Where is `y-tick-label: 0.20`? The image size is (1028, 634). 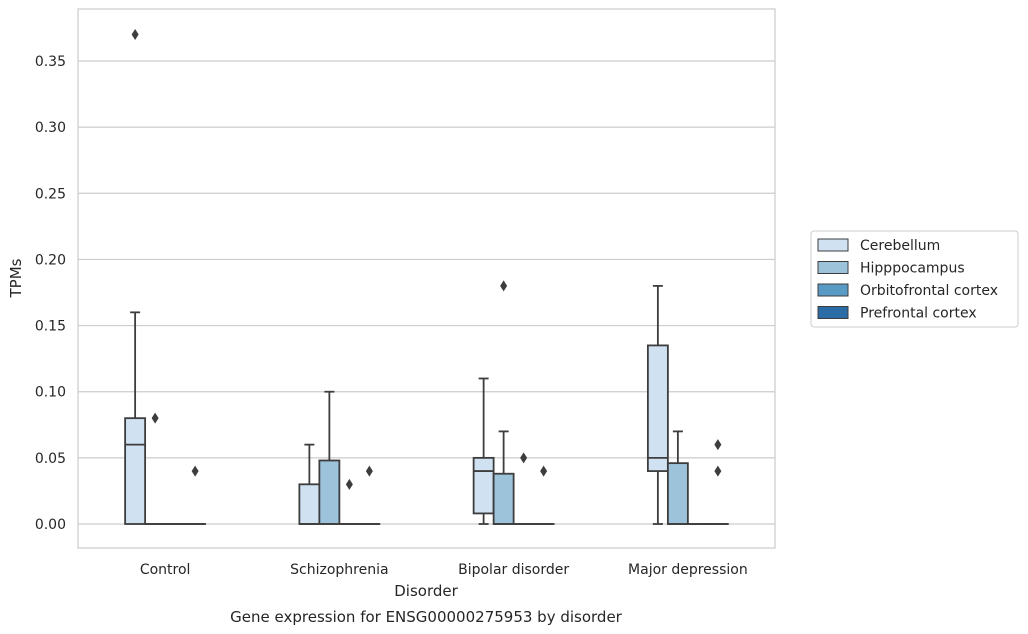 y-tick-label: 0.20 is located at coordinates (50, 260).